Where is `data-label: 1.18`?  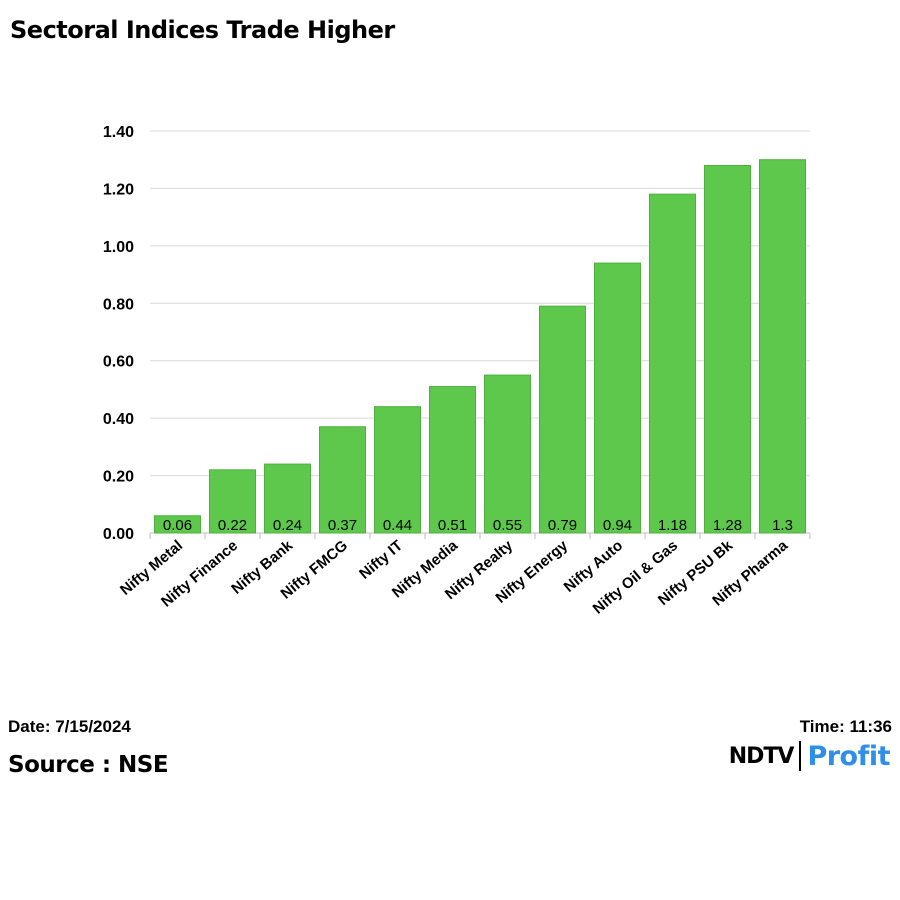
data-label: 1.18 is located at coordinates (672, 525).